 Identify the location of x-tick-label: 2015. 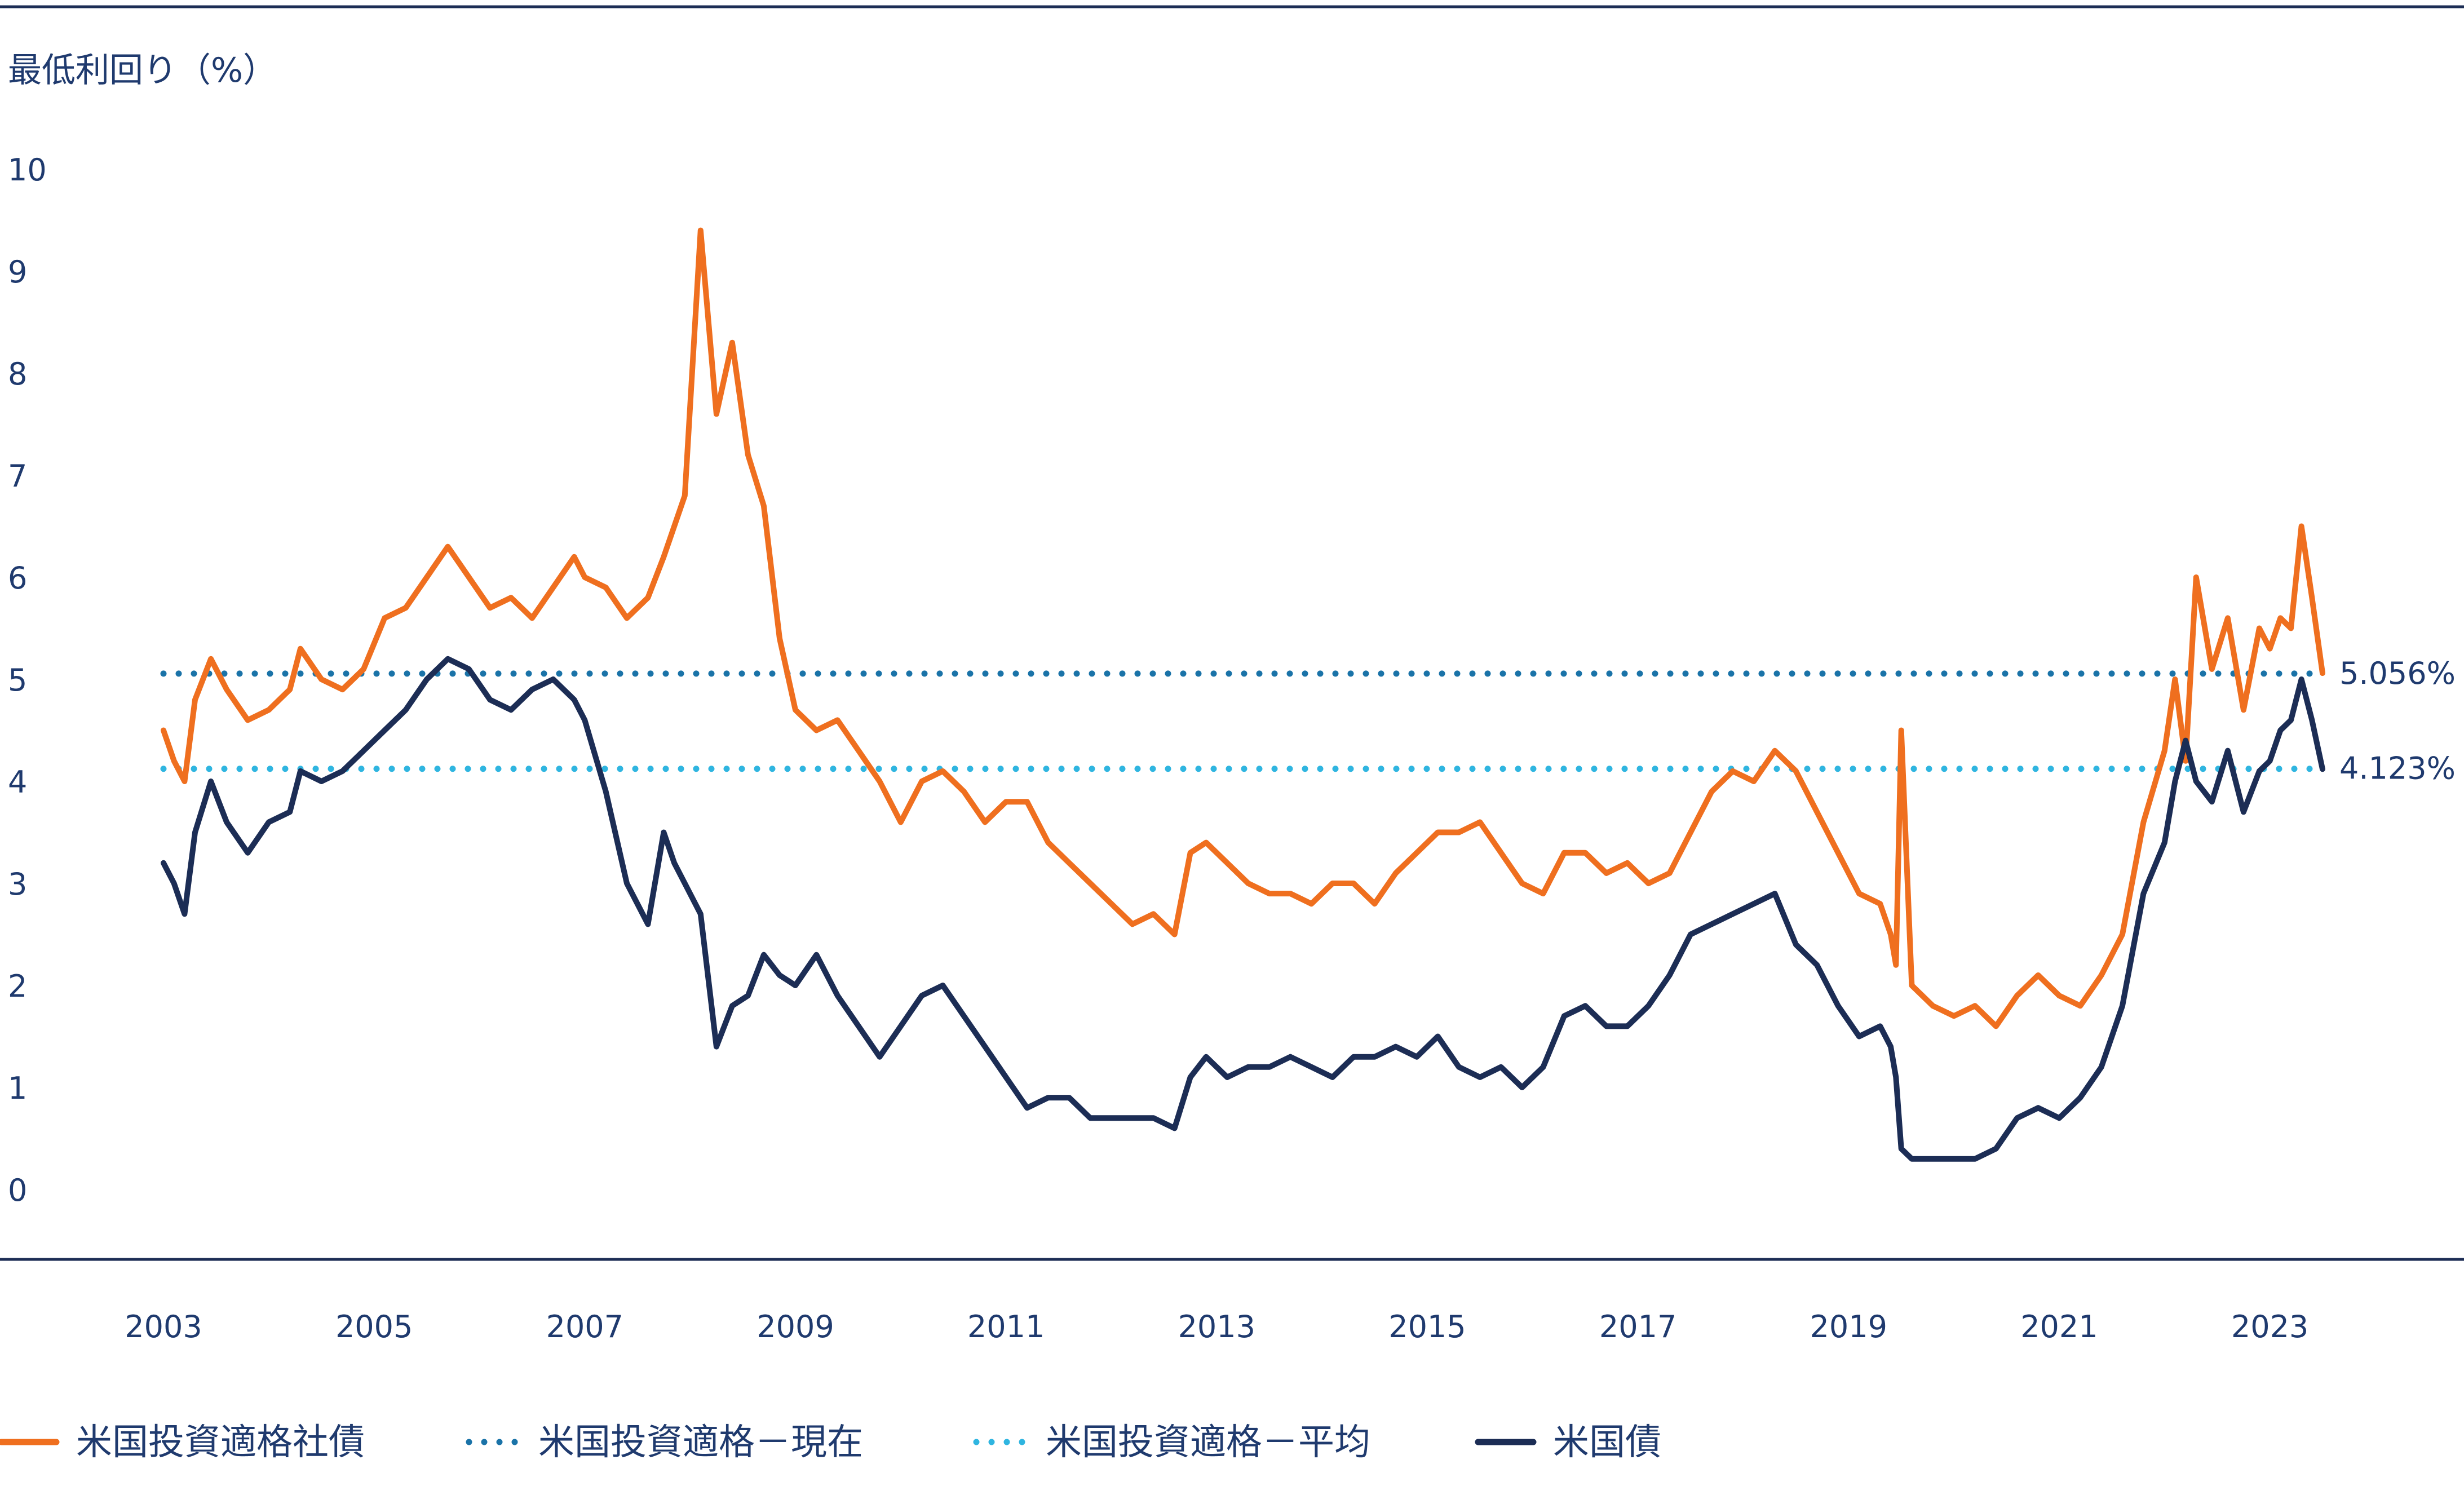
(1427, 1327).